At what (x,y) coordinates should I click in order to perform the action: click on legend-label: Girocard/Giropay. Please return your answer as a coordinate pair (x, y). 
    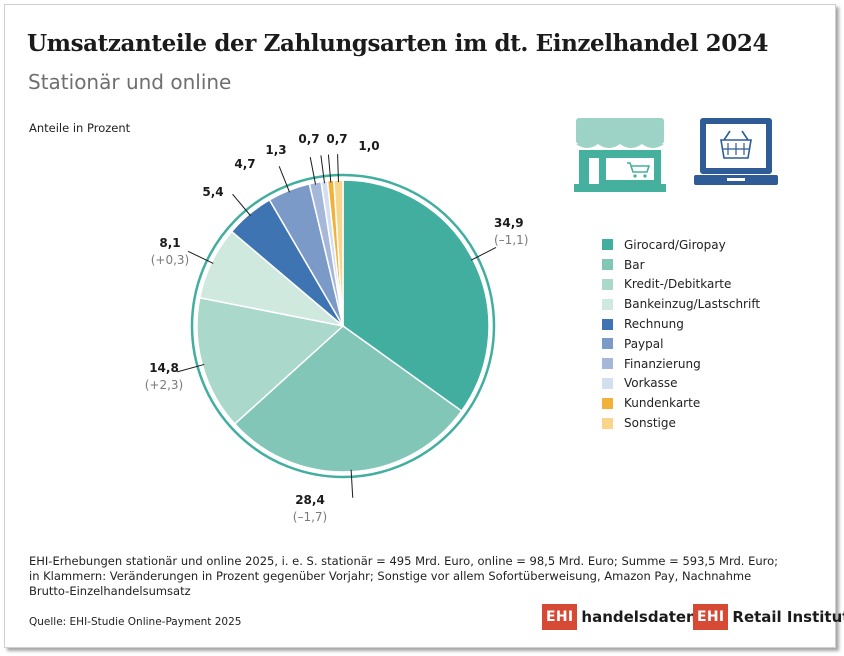
    Looking at the image, I should click on (675, 244).